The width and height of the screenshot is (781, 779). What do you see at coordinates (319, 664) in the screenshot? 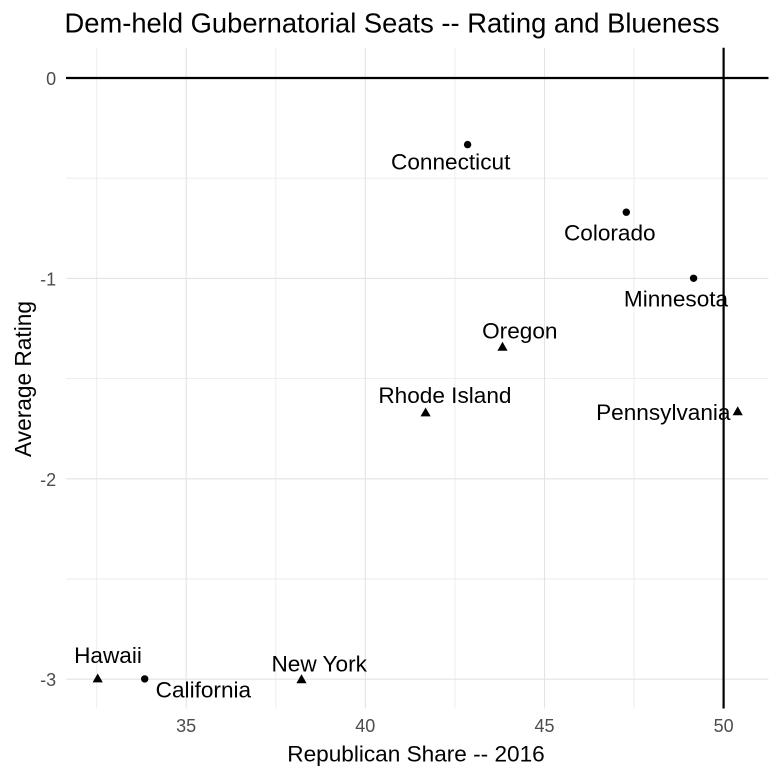
I see `svg-text: New York` at bounding box center [319, 664].